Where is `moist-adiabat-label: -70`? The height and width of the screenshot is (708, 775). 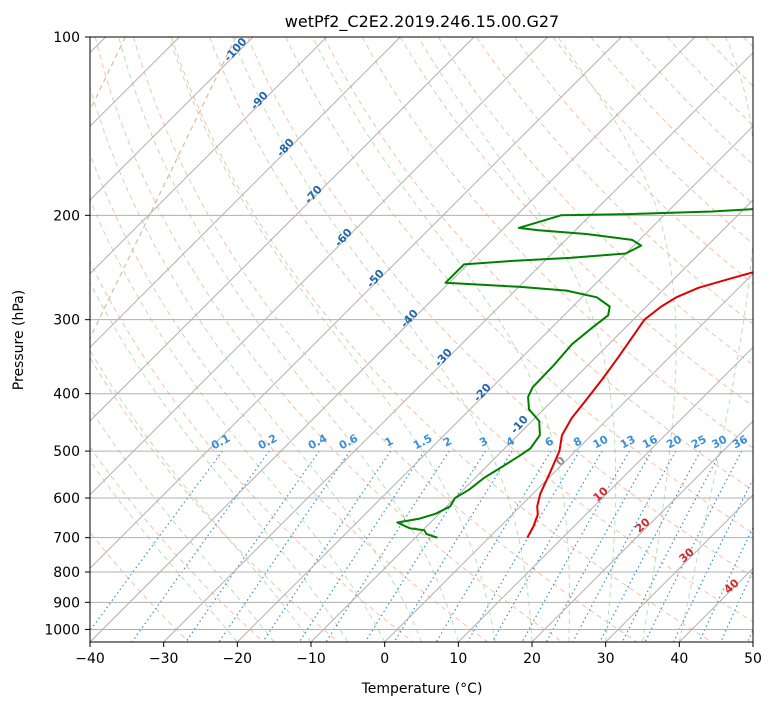
moist-adiabat-label: -70 is located at coordinates (313, 195).